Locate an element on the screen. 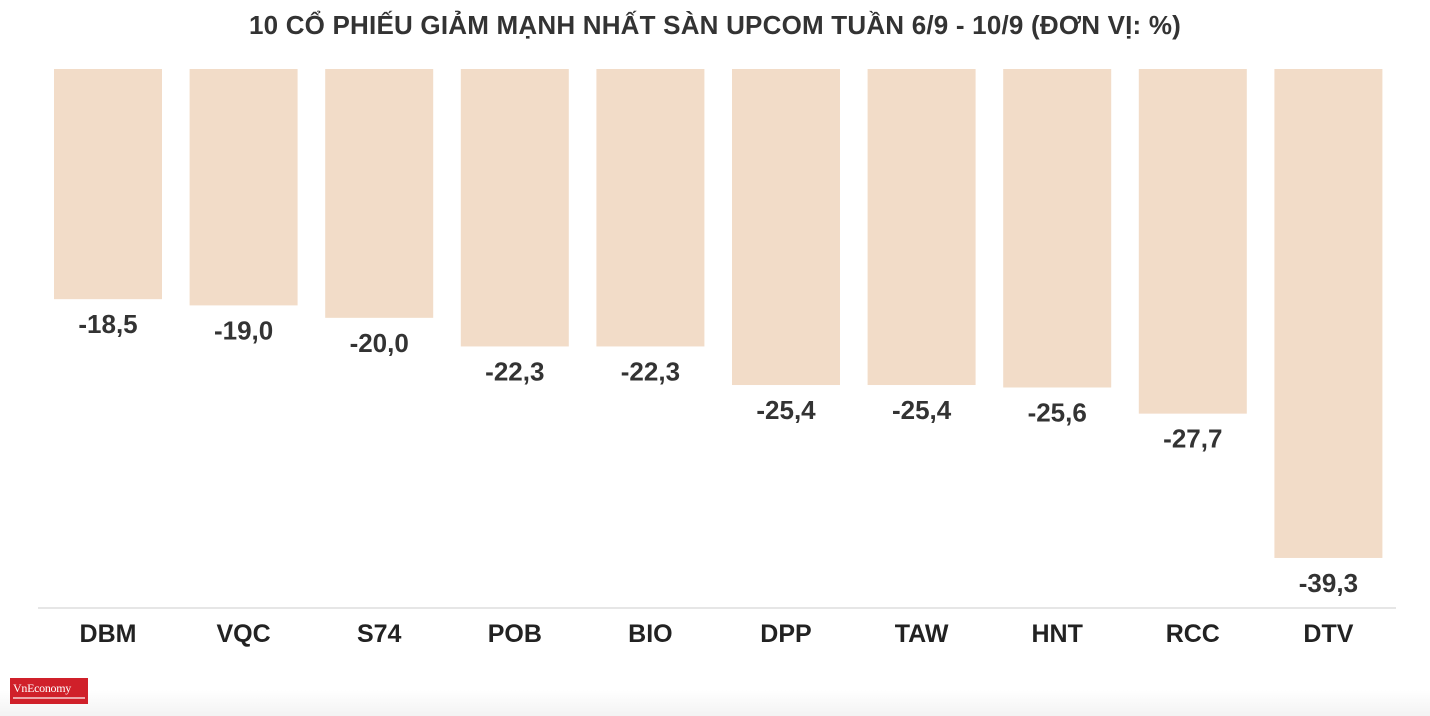 This screenshot has width=1430, height=716. category-label-dpp: DPP is located at coordinates (785, 634).